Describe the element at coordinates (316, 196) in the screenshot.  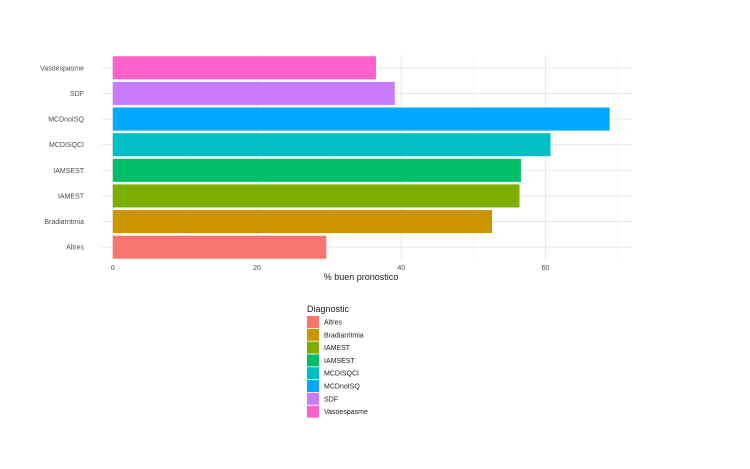
I see `bar-iamest` at that location.